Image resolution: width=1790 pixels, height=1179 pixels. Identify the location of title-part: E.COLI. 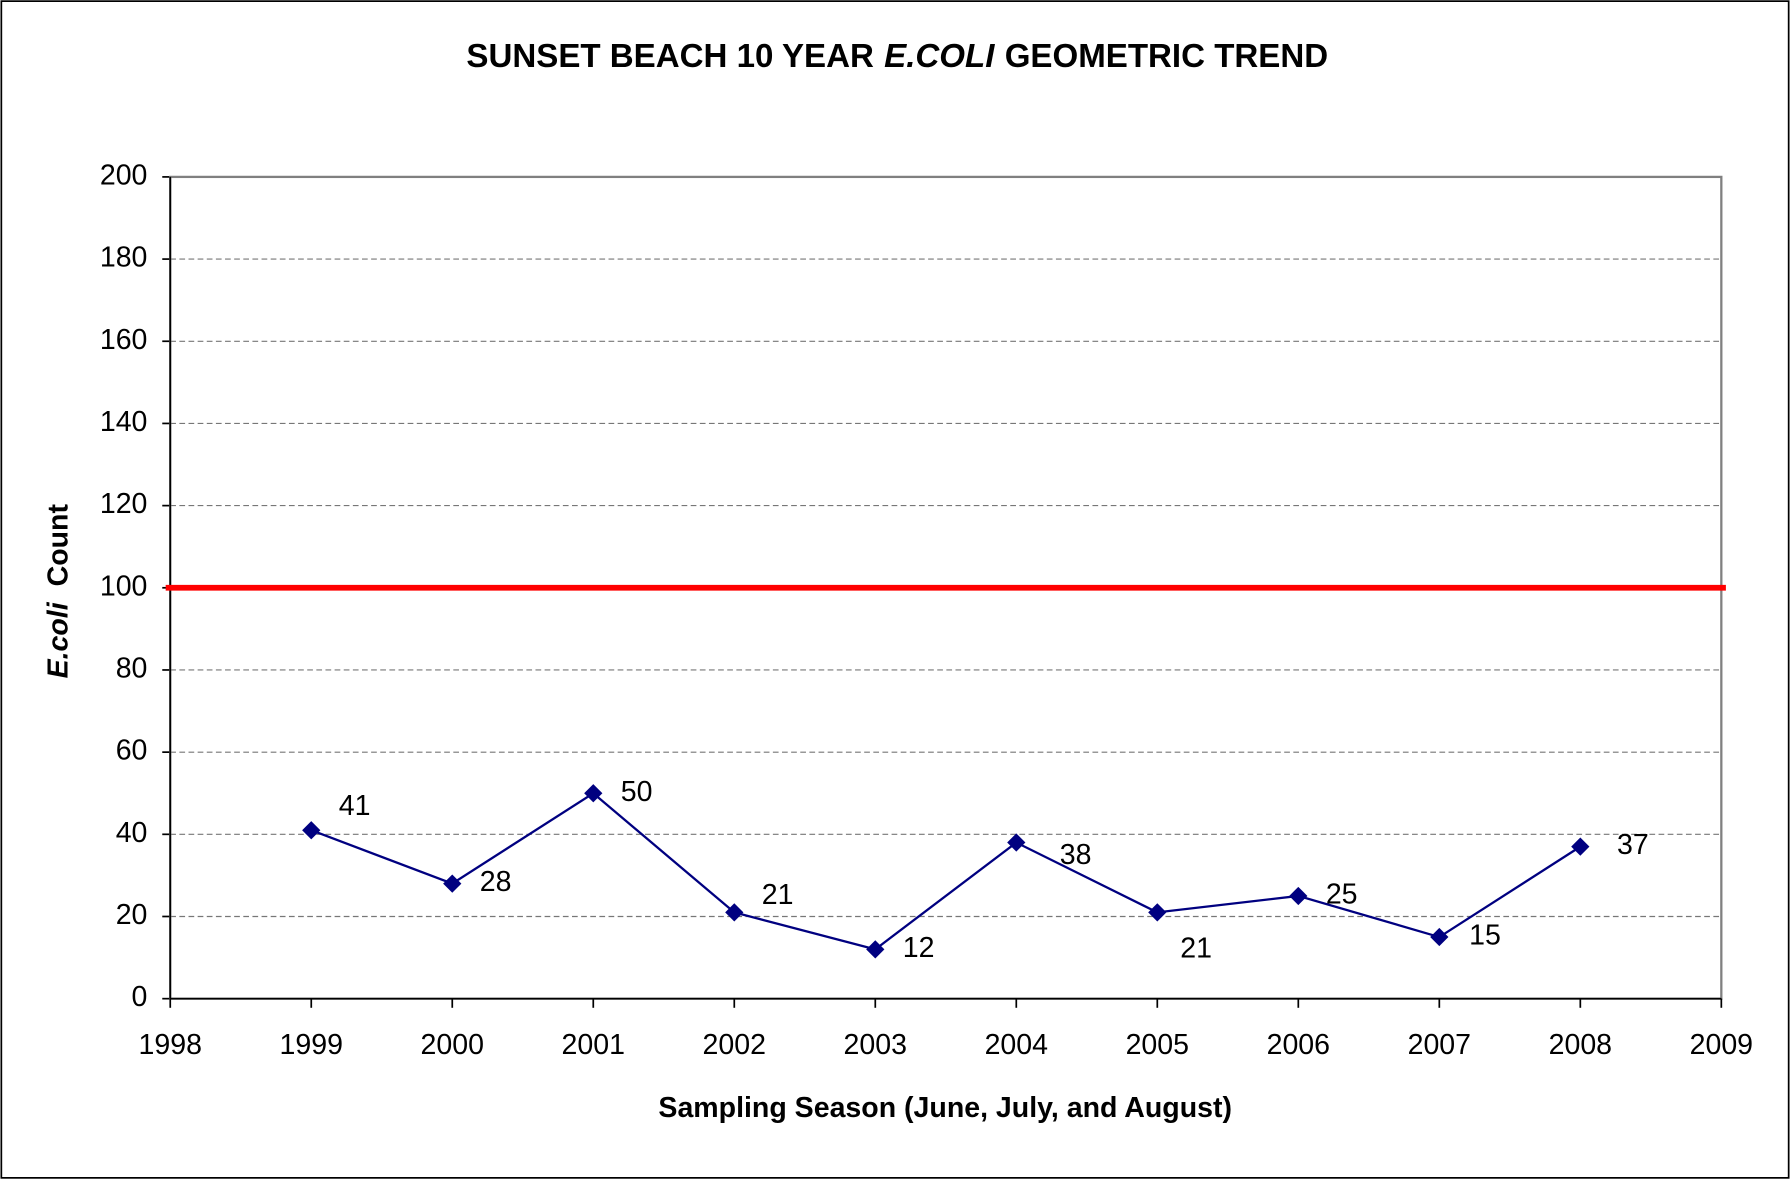
(939, 56).